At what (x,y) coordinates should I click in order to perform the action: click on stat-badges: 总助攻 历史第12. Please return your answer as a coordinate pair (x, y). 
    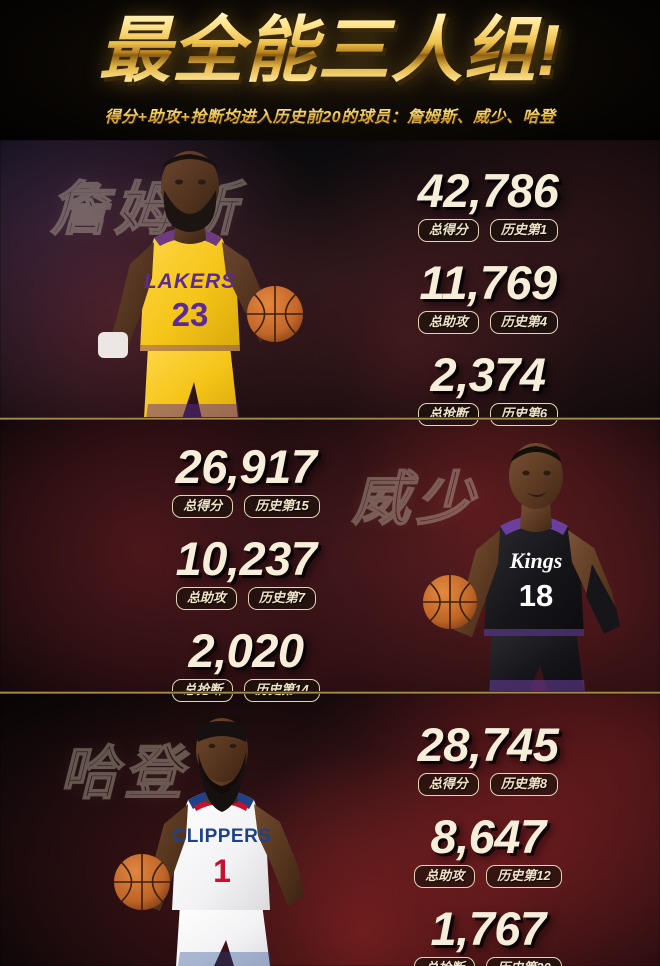
    Looking at the image, I should click on (488, 876).